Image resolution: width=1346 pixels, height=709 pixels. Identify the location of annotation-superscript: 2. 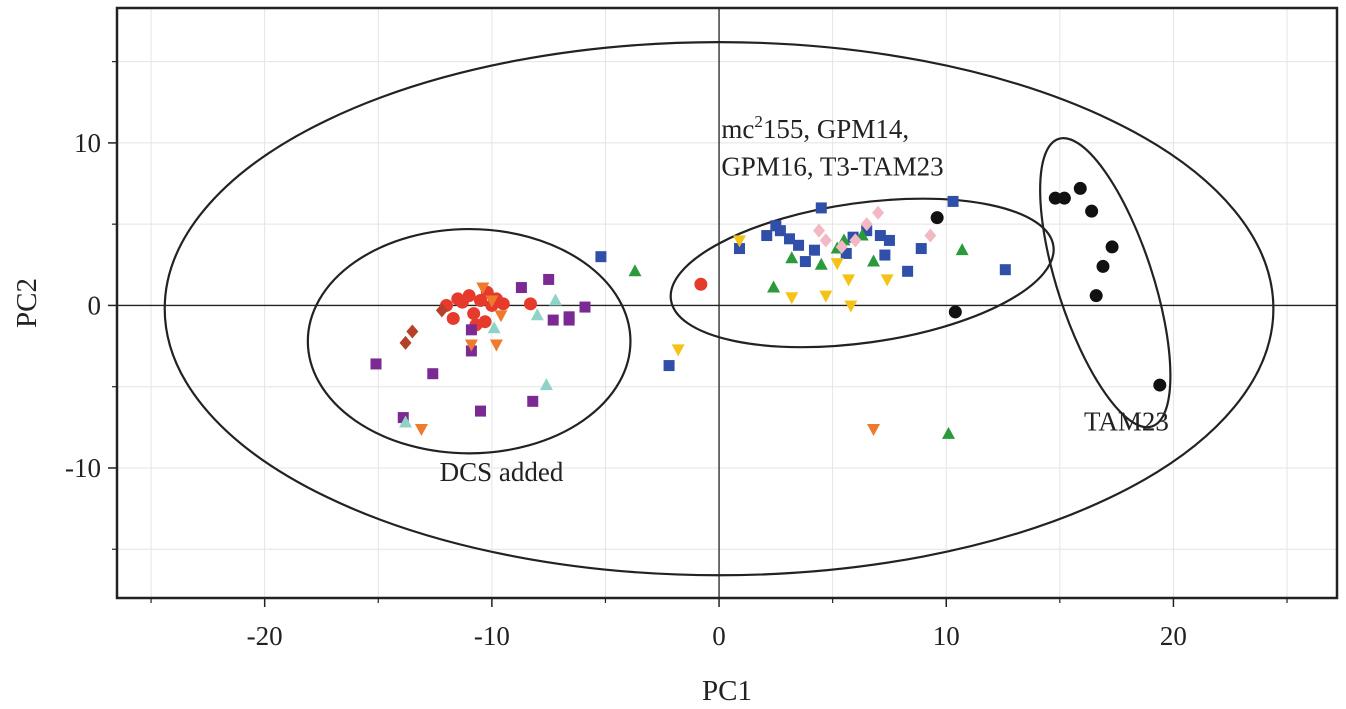
(758, 121).